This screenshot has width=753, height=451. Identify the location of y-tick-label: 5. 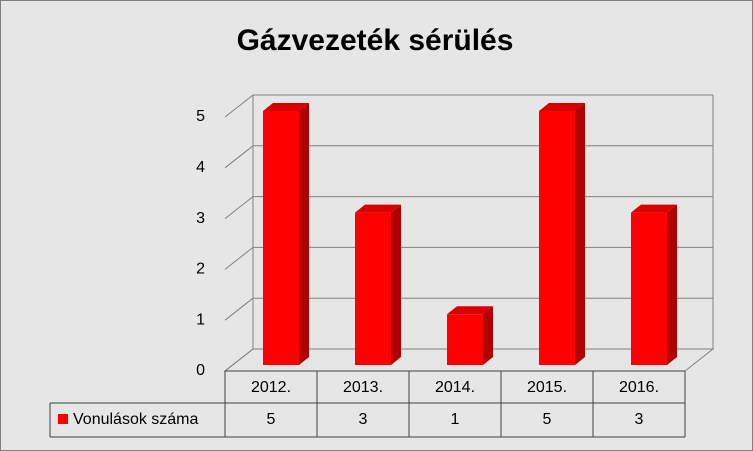
(200, 116).